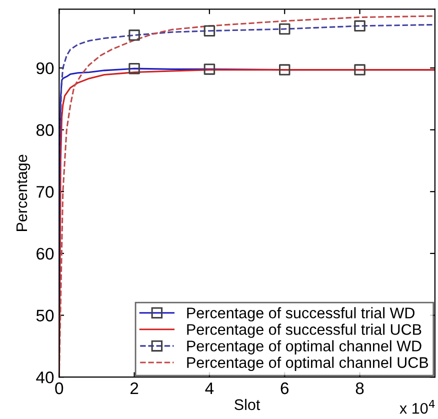 This screenshot has height=419, width=438. Describe the element at coordinates (247, 404) in the screenshot. I see `x-axis-title: Slot` at that location.